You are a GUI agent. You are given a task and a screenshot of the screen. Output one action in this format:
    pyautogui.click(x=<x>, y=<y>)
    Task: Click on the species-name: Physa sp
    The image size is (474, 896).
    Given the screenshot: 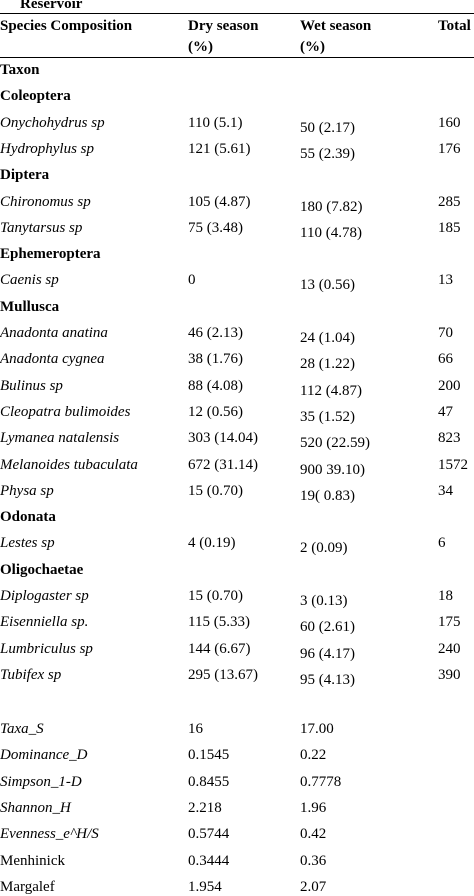 What is the action you would take?
    pyautogui.click(x=27, y=490)
    